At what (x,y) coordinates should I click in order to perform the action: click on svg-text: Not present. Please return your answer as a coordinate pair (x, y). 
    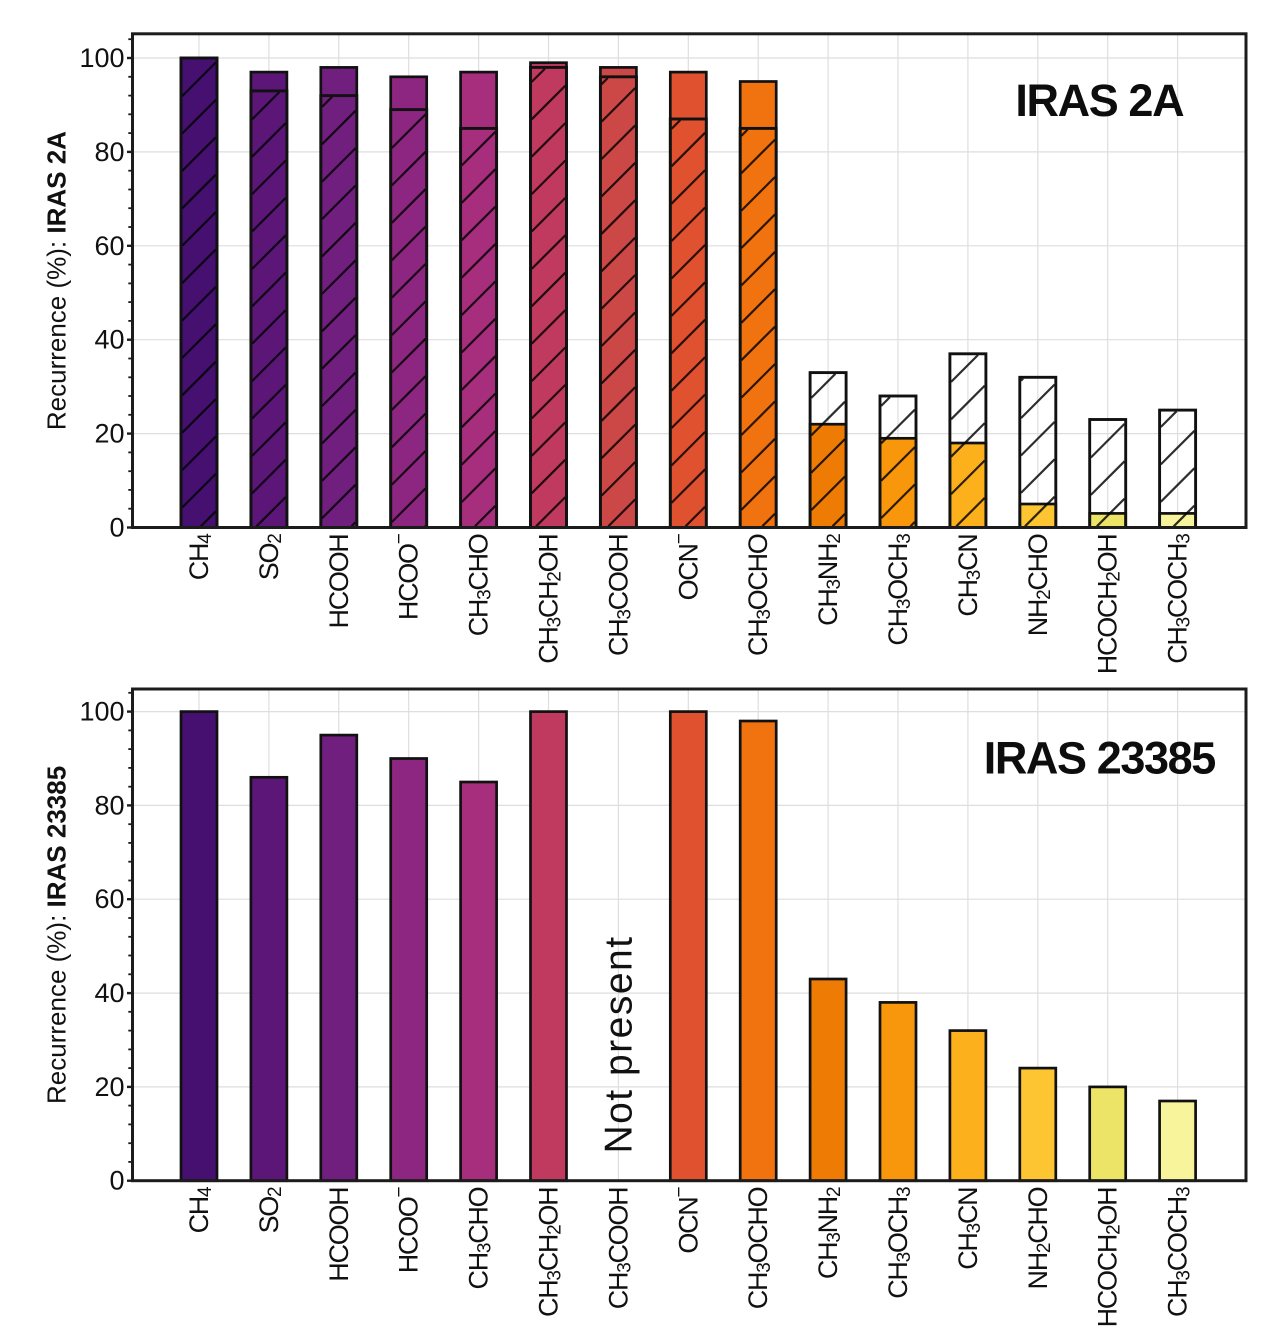
    Looking at the image, I should click on (619, 1044).